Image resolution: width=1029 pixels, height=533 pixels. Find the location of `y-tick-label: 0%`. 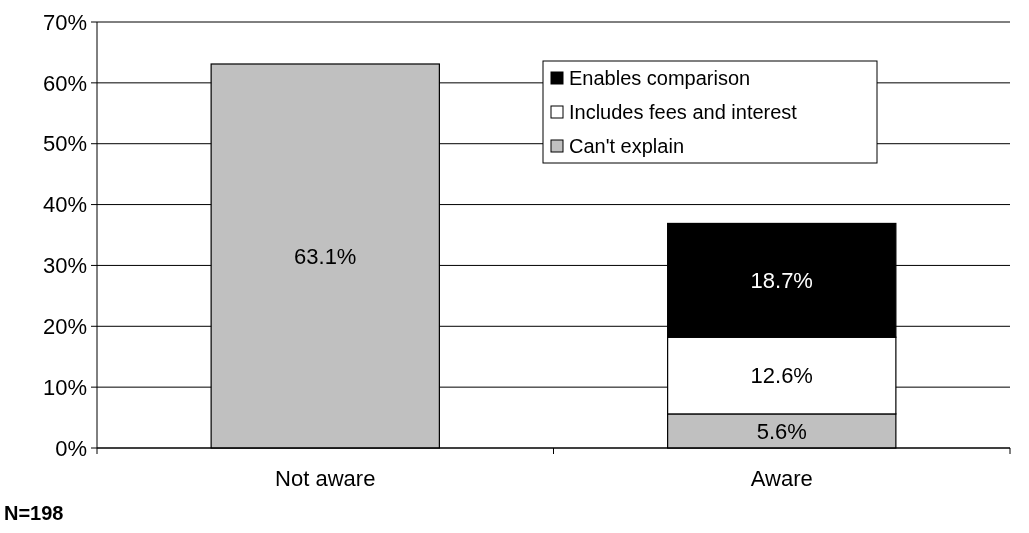

y-tick-label: 0% is located at coordinates (71, 448).